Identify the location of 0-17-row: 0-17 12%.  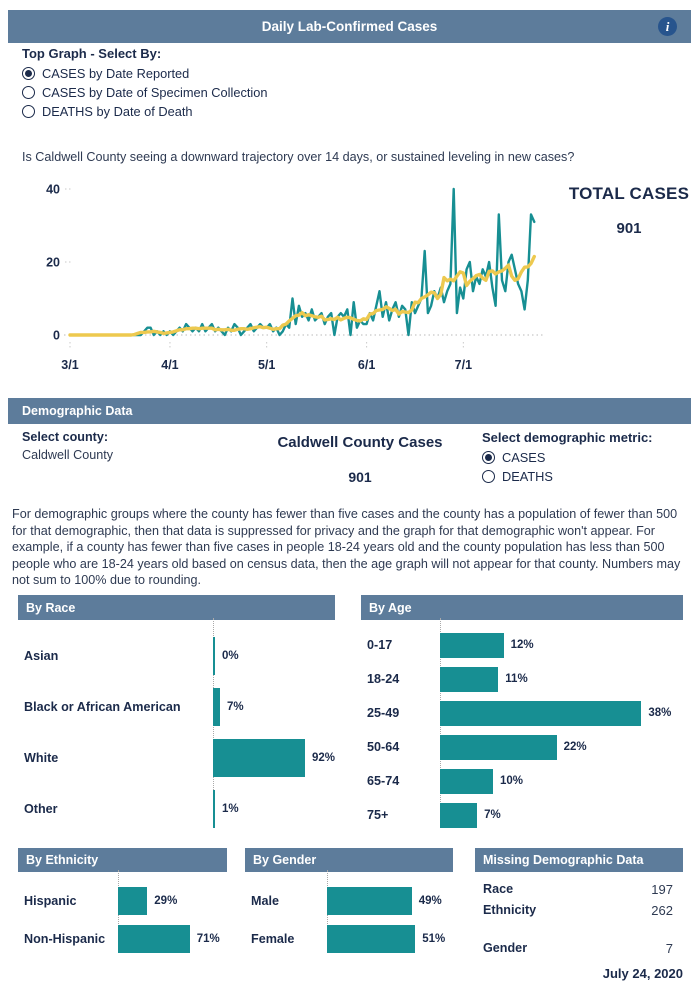
(522, 645).